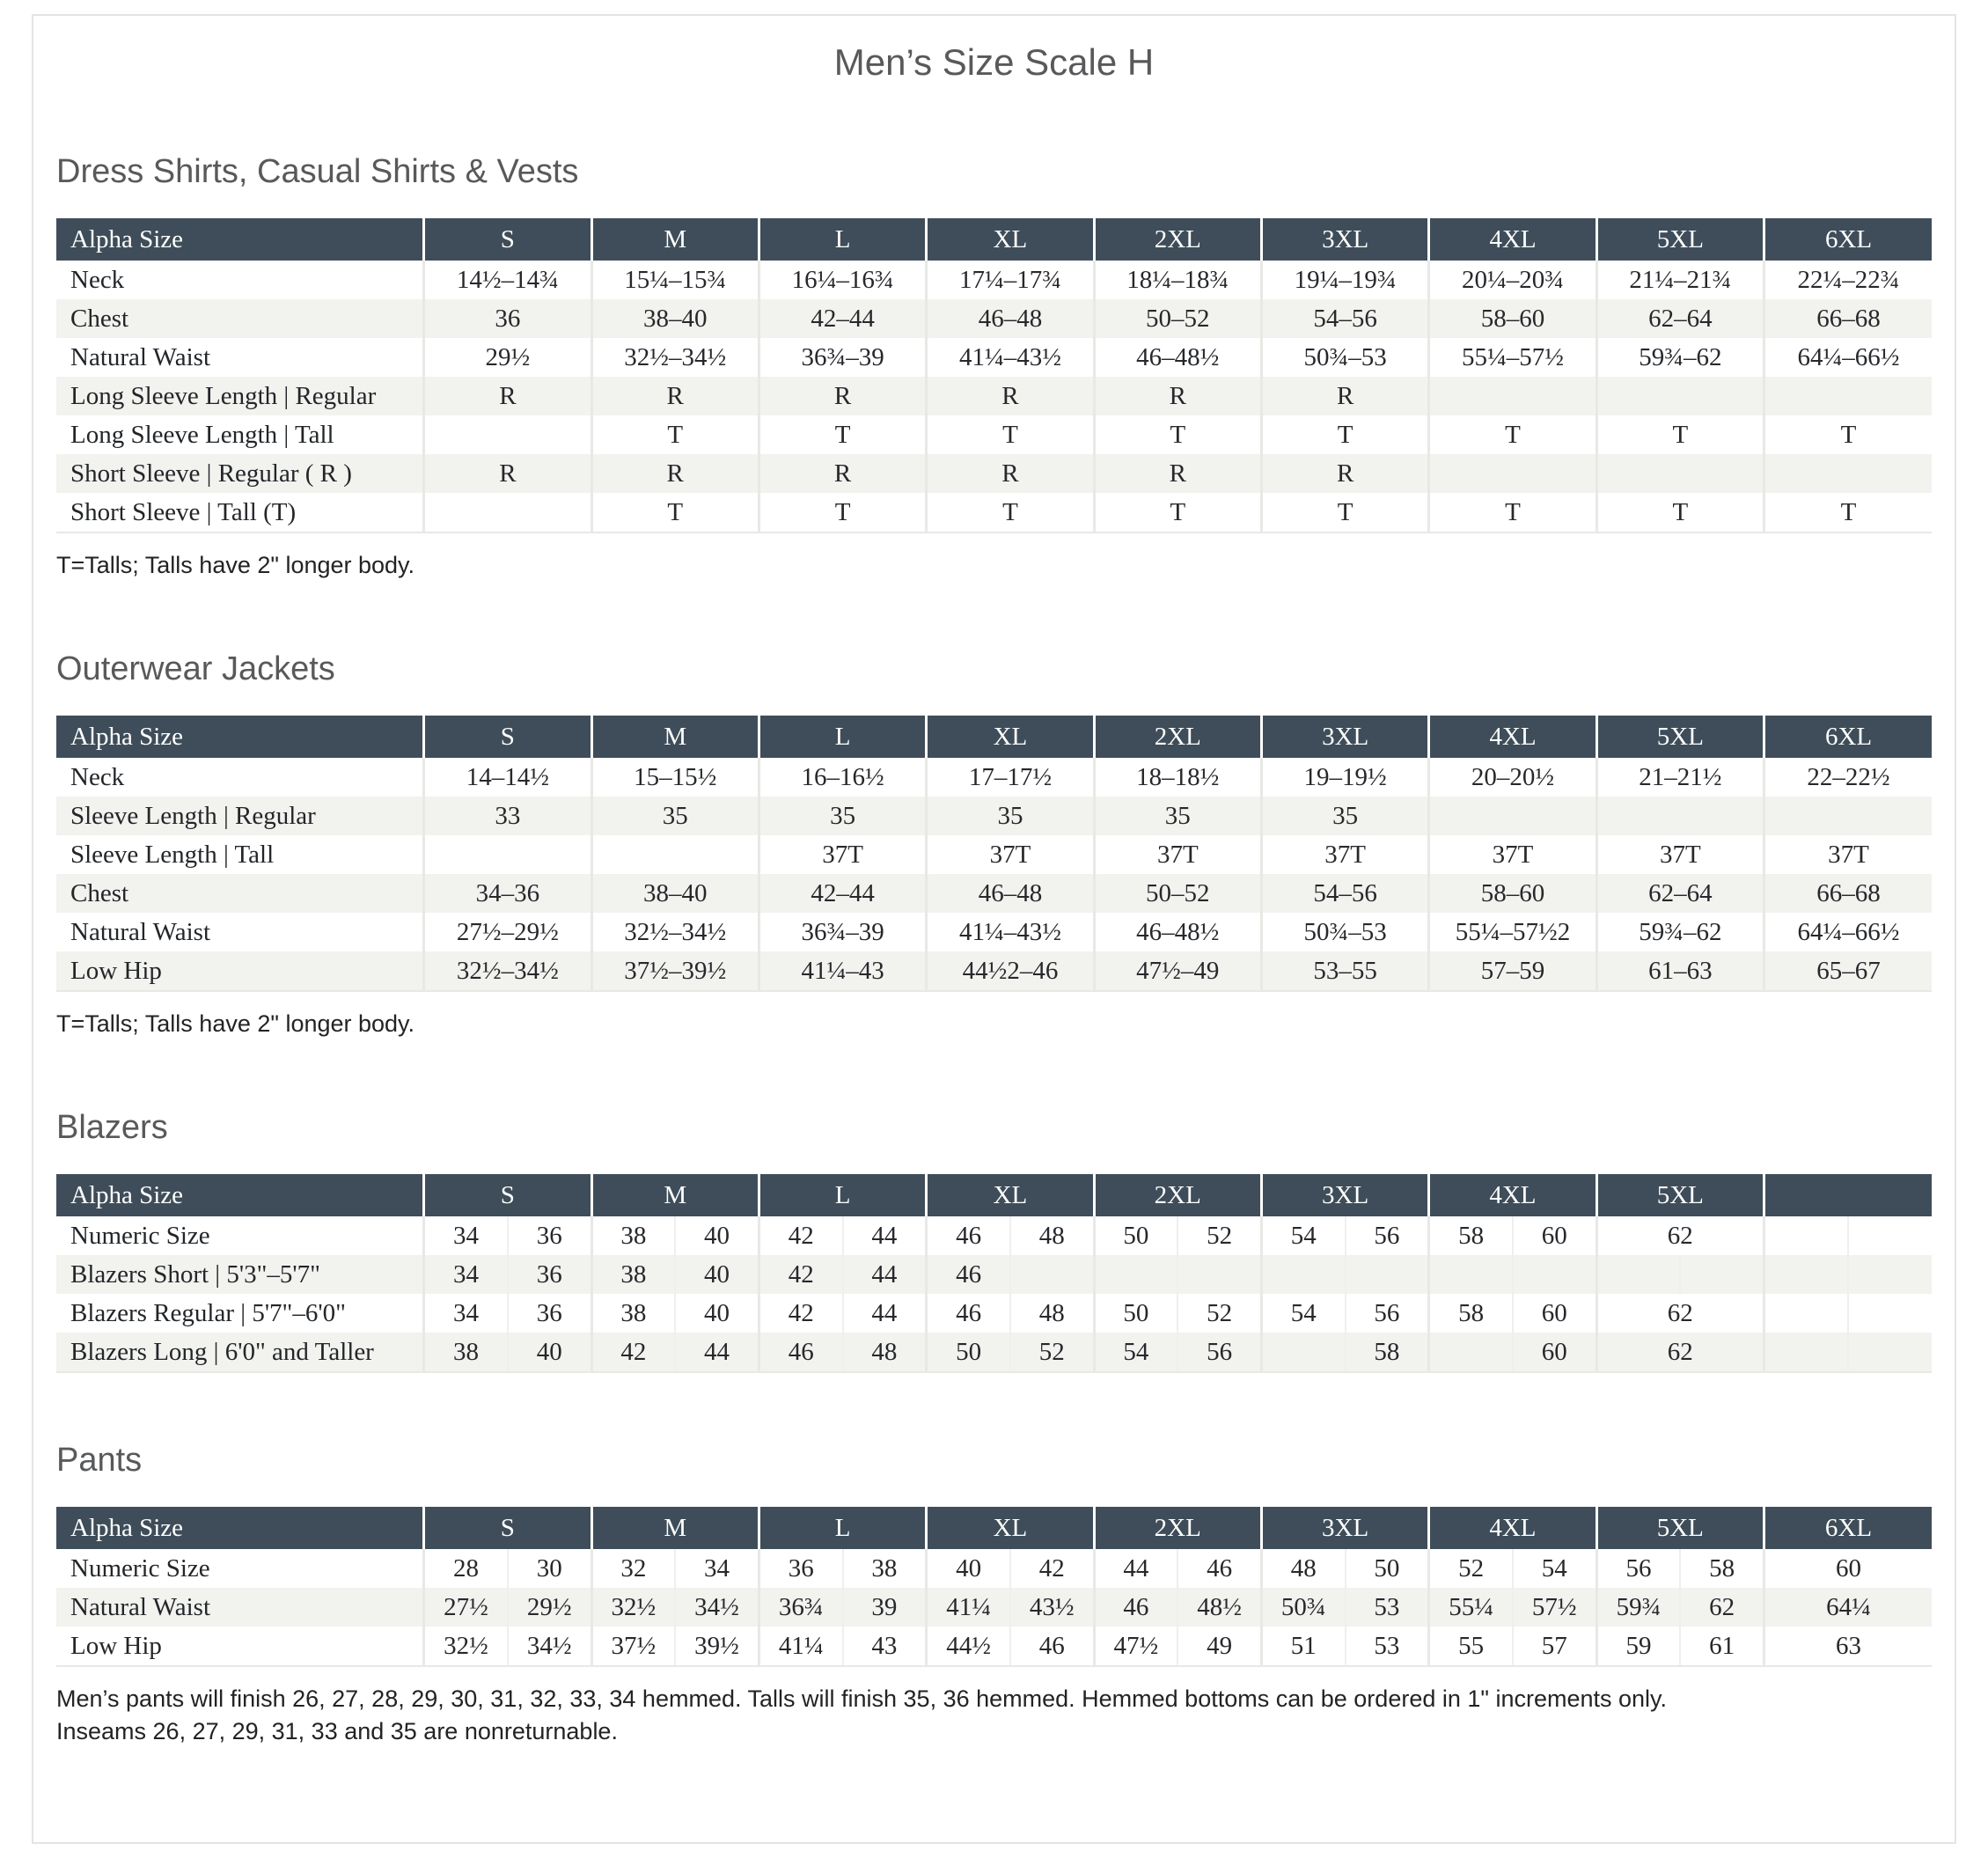  I want to click on size-value: 17–17½, so click(1010, 777).